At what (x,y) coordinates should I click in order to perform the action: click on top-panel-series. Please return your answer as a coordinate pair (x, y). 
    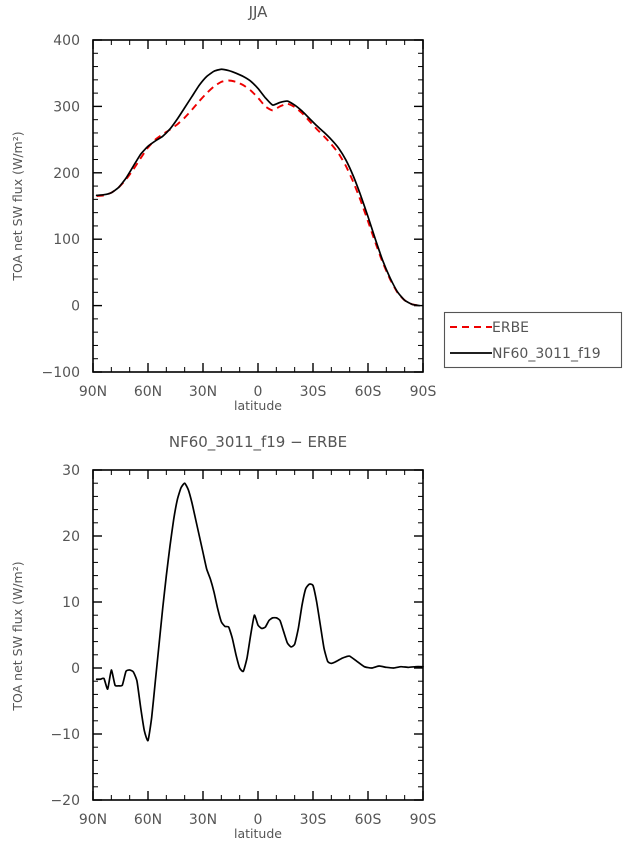
    Looking at the image, I should click on (258, 187).